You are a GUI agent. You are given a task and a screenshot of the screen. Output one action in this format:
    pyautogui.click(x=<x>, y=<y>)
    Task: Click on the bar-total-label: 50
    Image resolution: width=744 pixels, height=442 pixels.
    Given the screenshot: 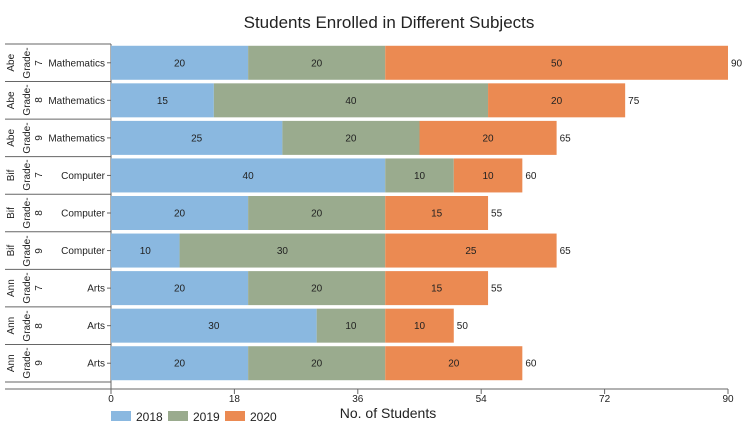 What is the action you would take?
    pyautogui.click(x=463, y=326)
    